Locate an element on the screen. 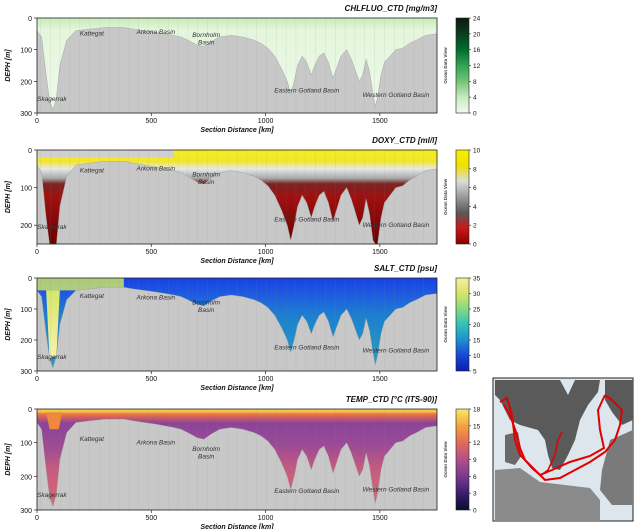  colorbar-tick-label: 24 is located at coordinates (477, 19).